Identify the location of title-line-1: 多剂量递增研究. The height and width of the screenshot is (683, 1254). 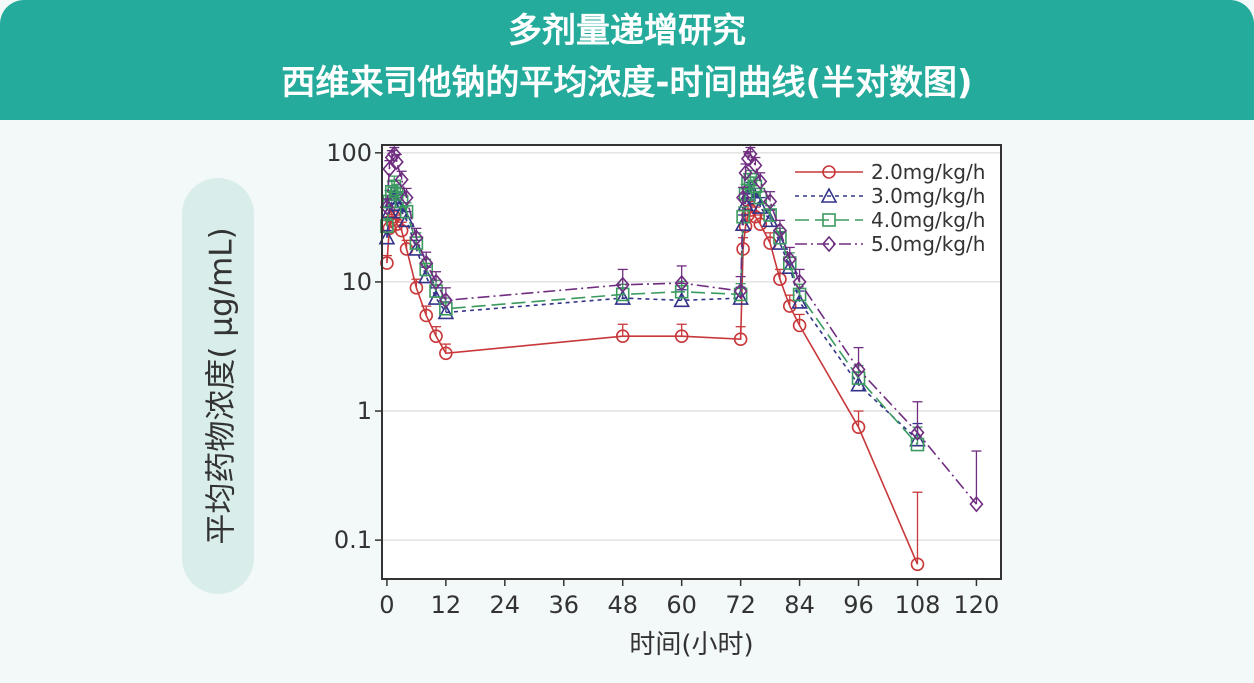
(627, 31).